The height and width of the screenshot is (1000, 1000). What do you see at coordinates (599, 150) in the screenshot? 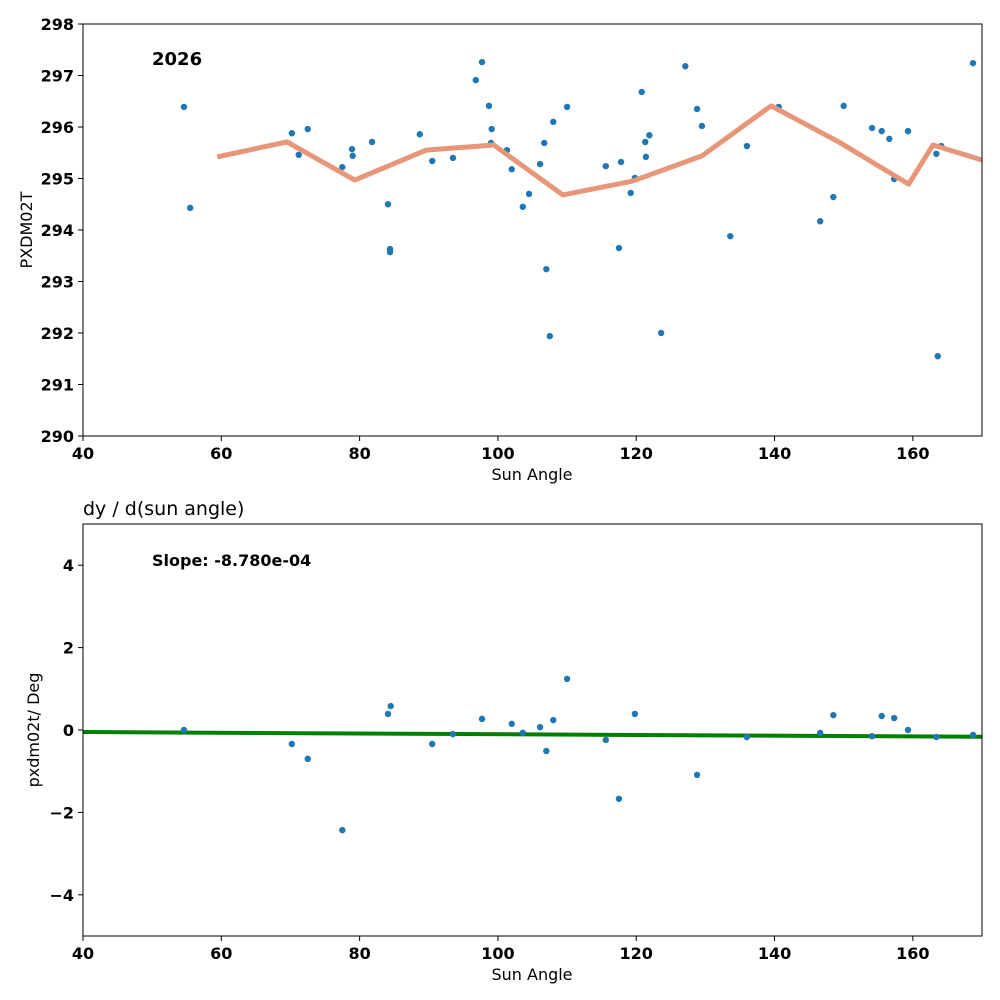
I see `trend-line` at bounding box center [599, 150].